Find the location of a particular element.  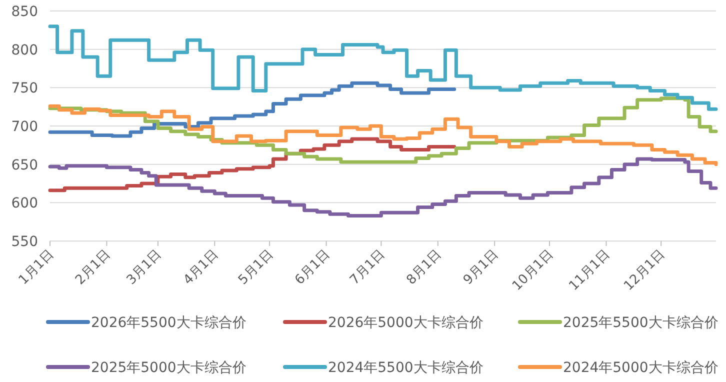

x-tick-label: 10月1日 is located at coordinates (533, 270).